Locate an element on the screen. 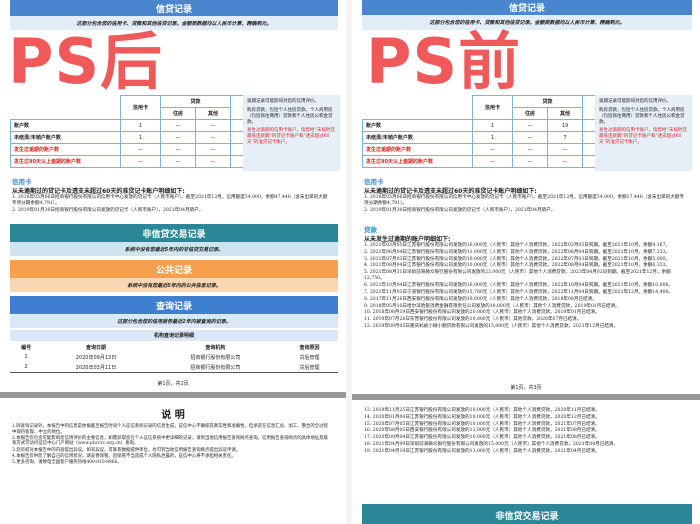 This screenshot has height=524, width=700. credit-card-subheading: 从未逾期过的贷记卡及透支未超过60天的准贷记卡账户明细如下: is located at coordinates (450, 191).